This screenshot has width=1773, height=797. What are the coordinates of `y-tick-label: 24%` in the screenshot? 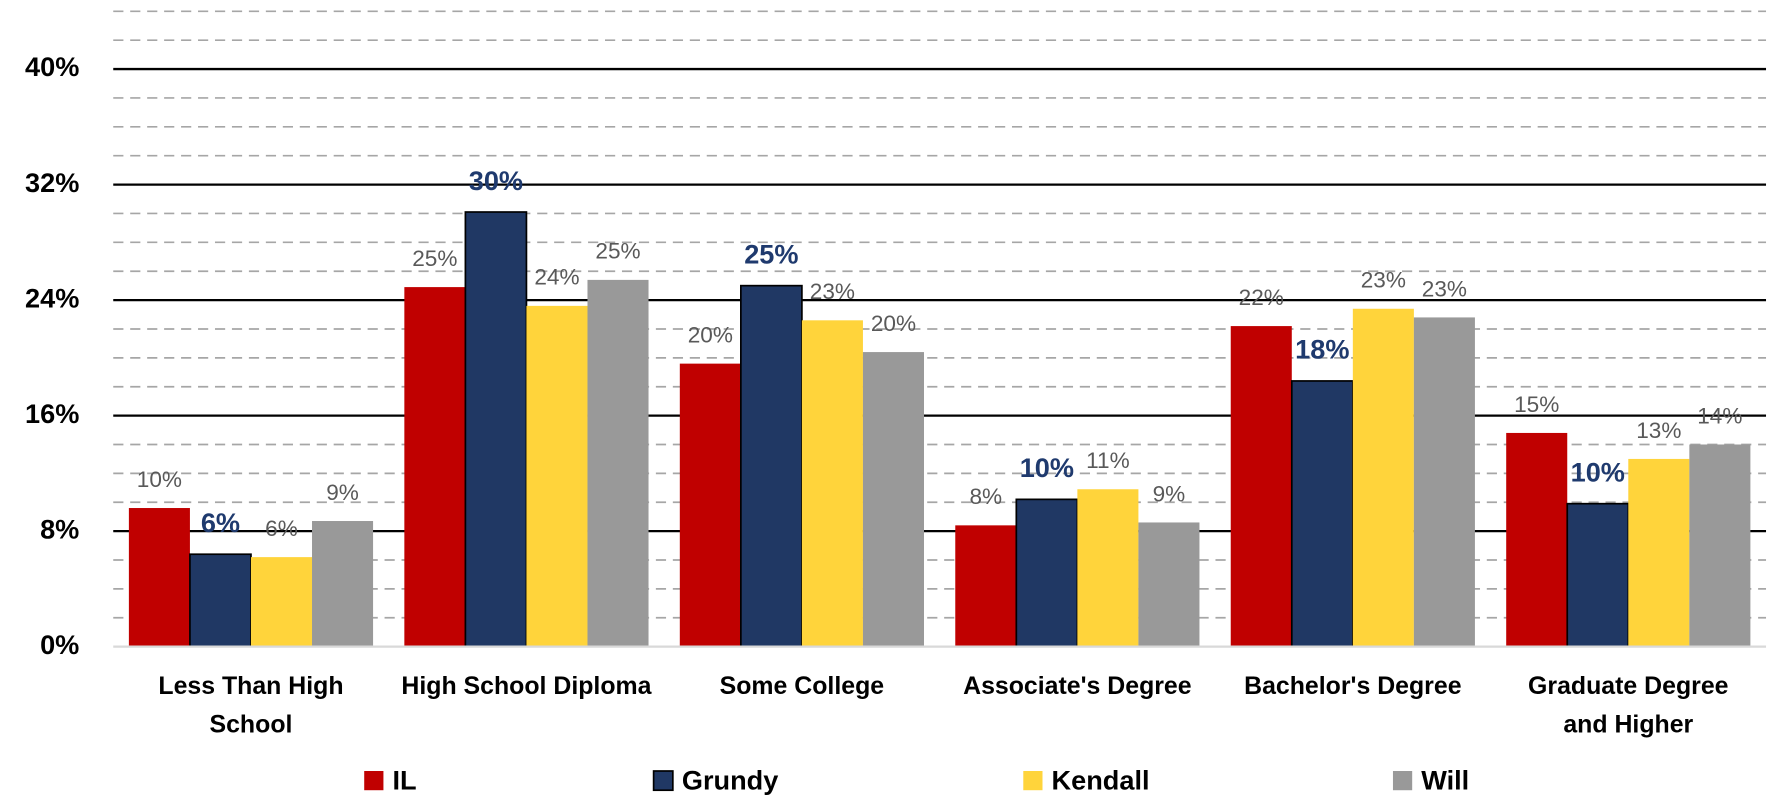 It's located at (52, 297).